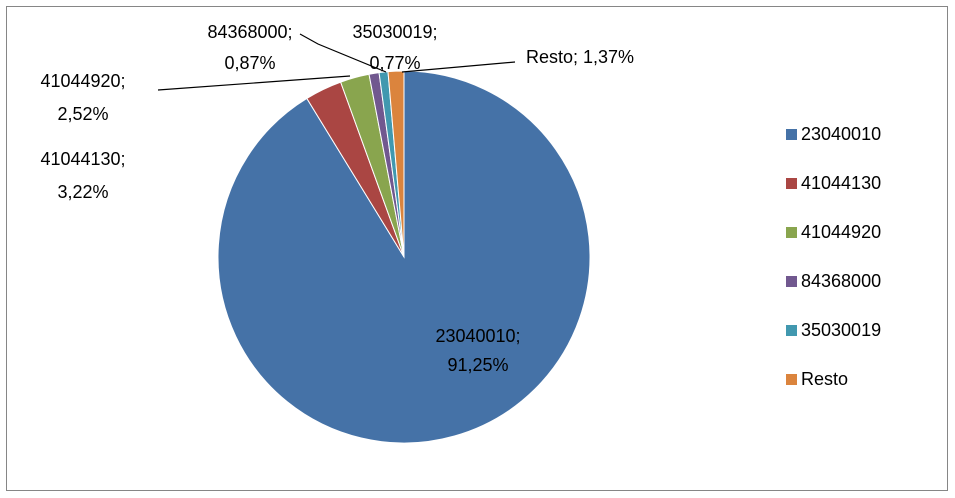 This screenshot has height=498, width=955. Describe the element at coordinates (394, 47) in the screenshot. I see `data-label: 35030019; 0,77%` at that location.